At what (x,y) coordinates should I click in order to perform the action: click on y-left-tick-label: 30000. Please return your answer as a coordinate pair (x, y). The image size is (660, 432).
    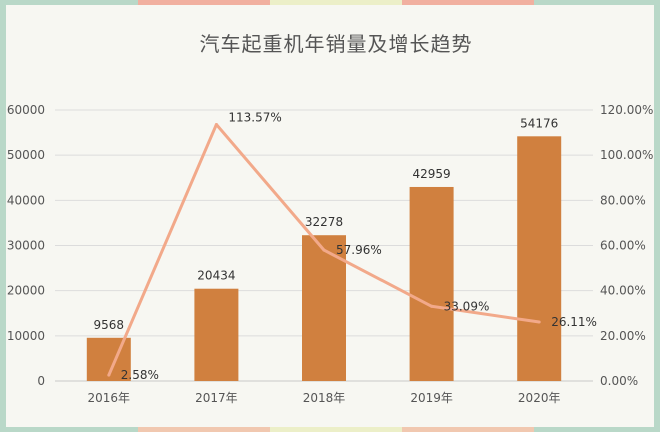
    Looking at the image, I should click on (26, 246).